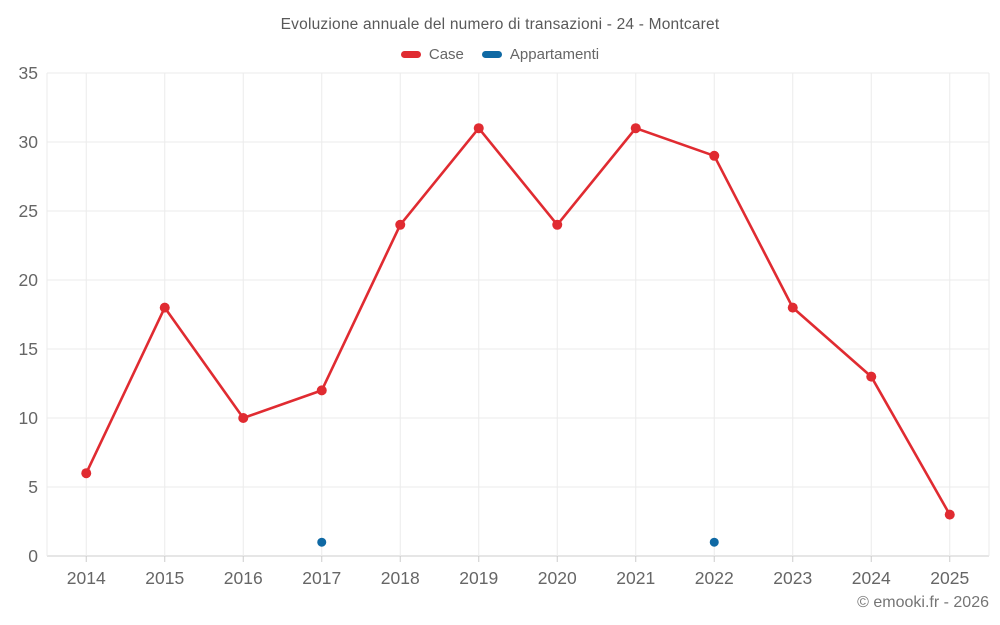 Image resolution: width=1000 pixels, height=625 pixels. I want to click on x-tick-label: 2025, so click(949, 578).